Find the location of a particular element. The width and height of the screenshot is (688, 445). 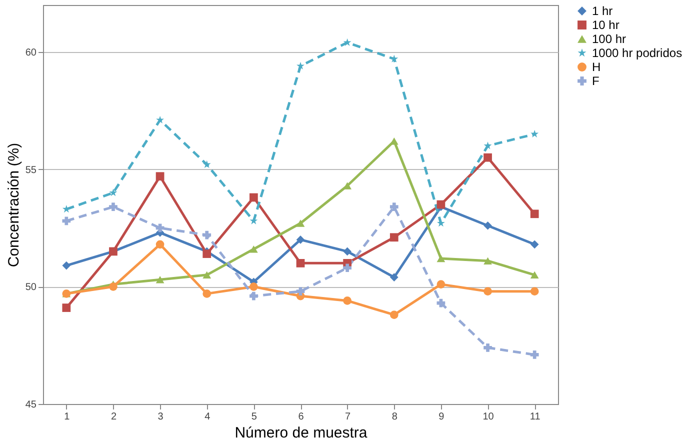

x-tick-label: 2 is located at coordinates (113, 417).